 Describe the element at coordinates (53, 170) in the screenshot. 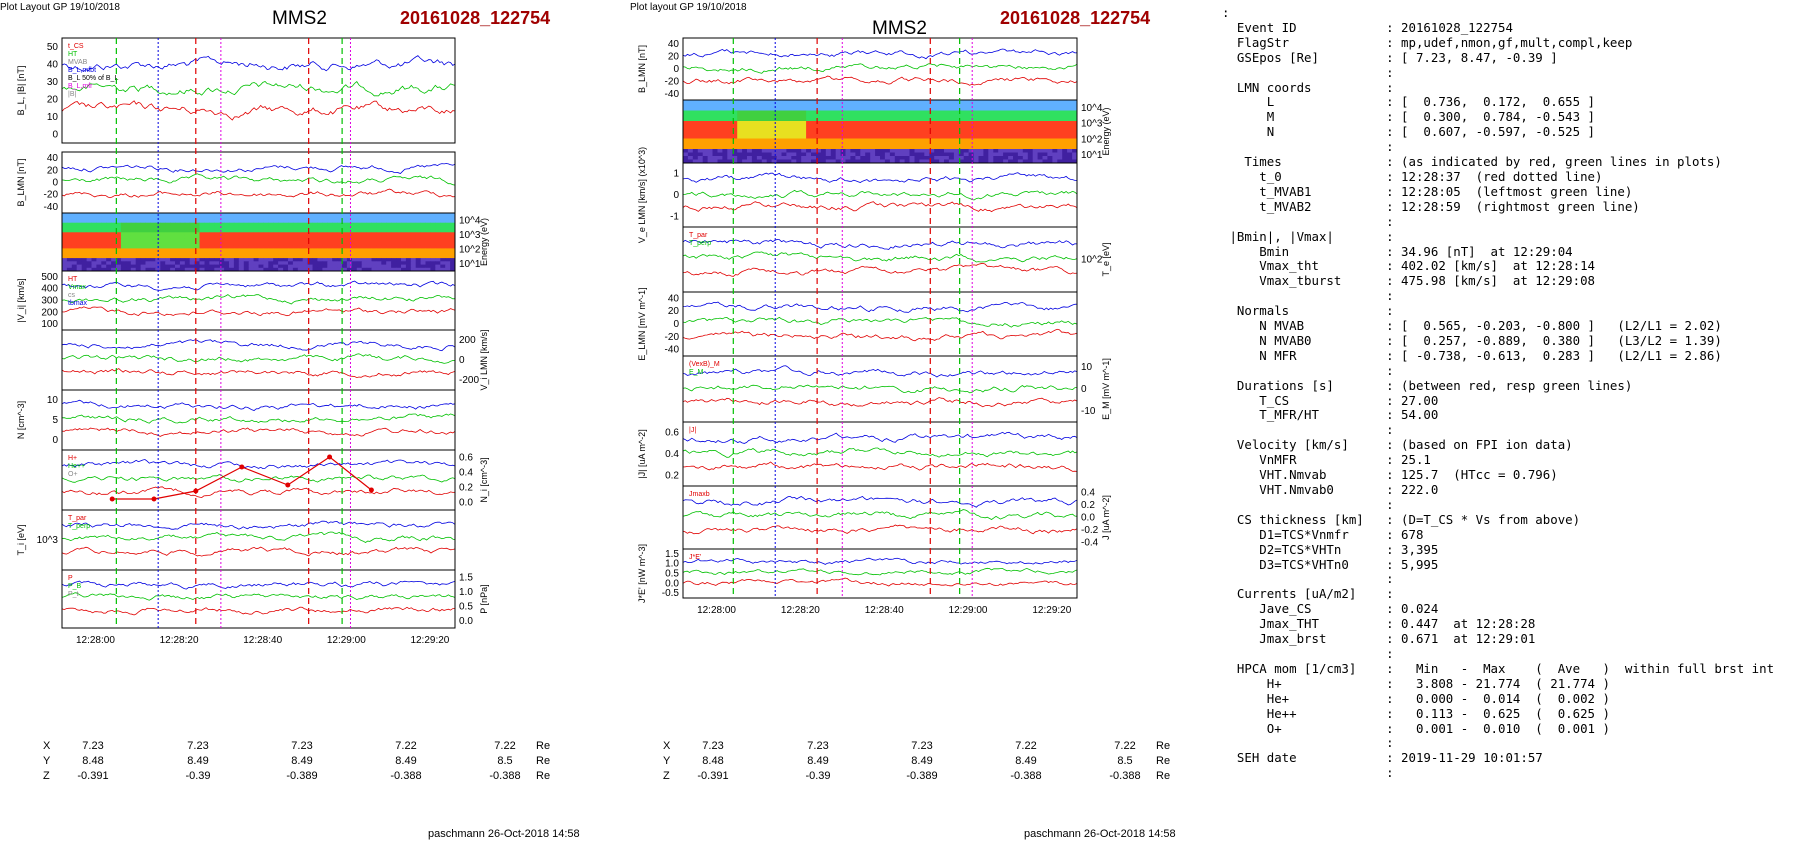

I see `y-tick-label: 20` at that location.